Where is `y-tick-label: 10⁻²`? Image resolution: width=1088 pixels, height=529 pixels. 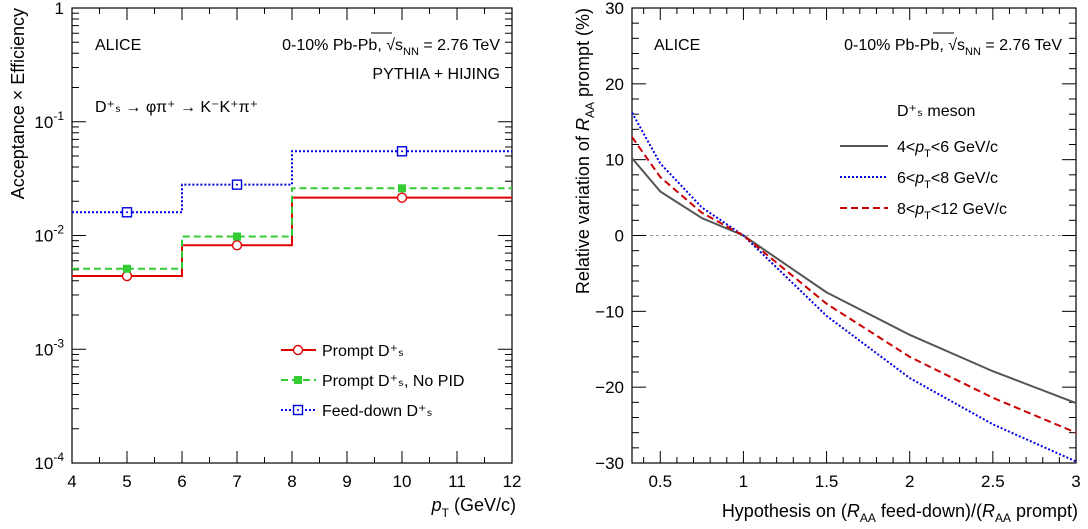
y-tick-label: 10⁻² is located at coordinates (49, 234).